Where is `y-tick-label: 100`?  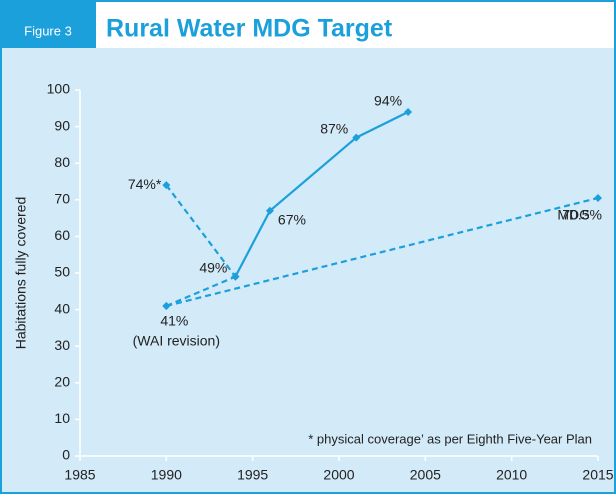
y-tick-label: 100 is located at coordinates (59, 89).